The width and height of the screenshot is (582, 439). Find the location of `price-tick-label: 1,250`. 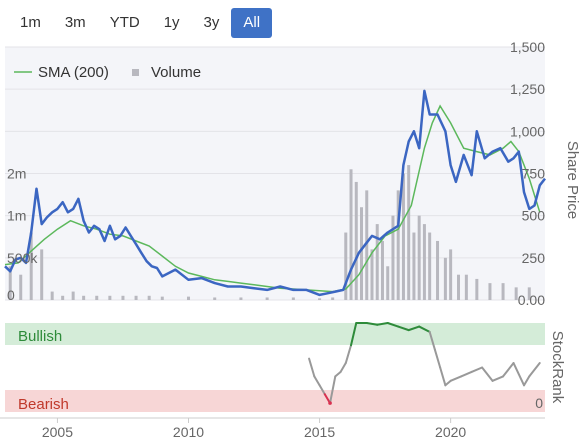

price-tick-label: 1,250 is located at coordinates (527, 89).